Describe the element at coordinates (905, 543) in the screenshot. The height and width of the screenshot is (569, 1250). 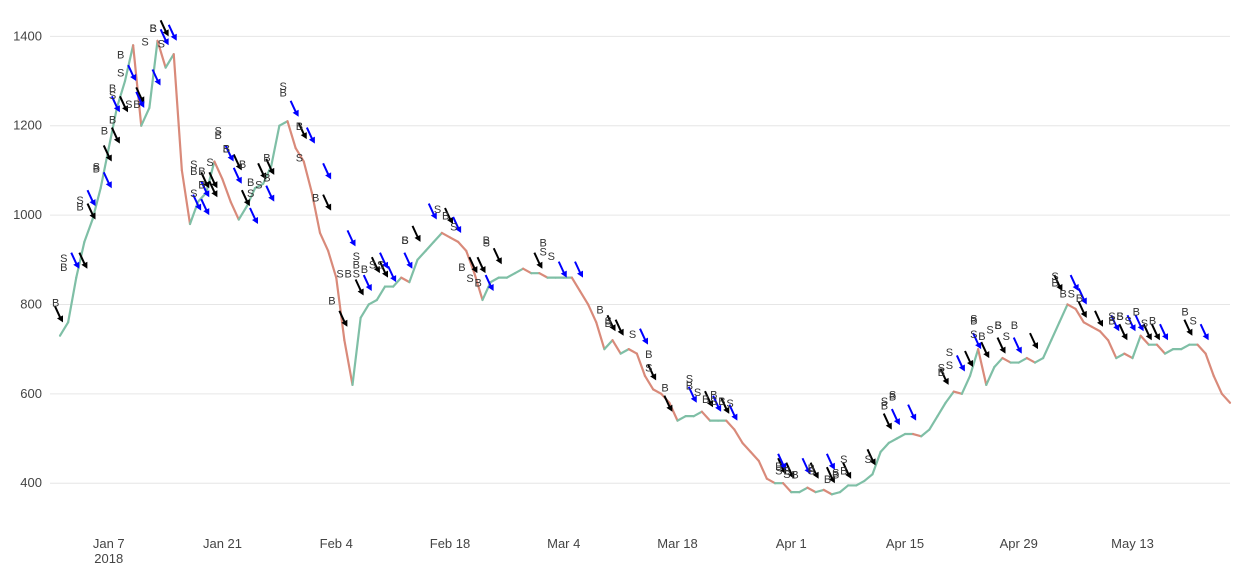
I see `x-tick-label: Apr 15` at that location.